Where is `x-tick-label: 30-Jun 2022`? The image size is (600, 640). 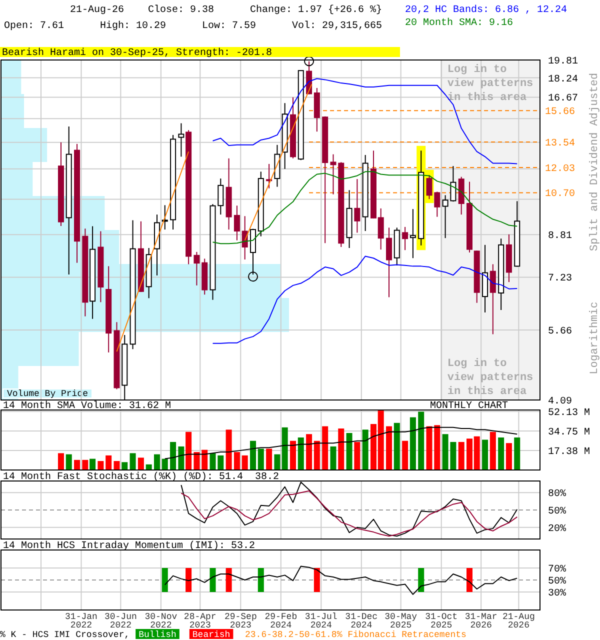 x-tick-label: 30-Jun 2022 is located at coordinates (120, 621).